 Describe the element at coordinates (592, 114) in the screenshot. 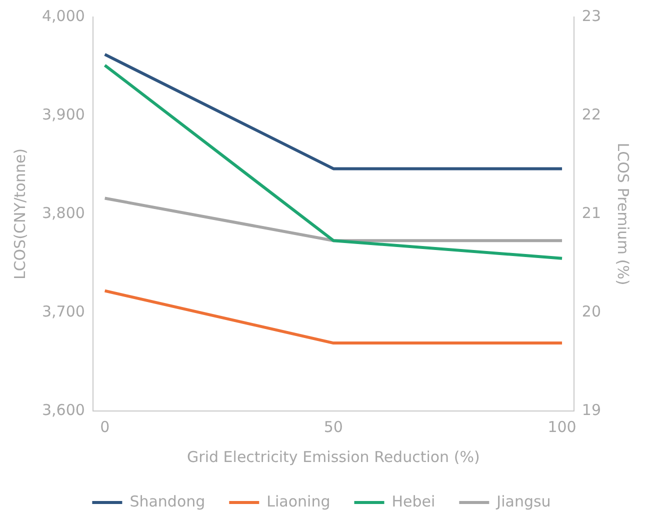

I see `y2-tick-label: 22` at that location.